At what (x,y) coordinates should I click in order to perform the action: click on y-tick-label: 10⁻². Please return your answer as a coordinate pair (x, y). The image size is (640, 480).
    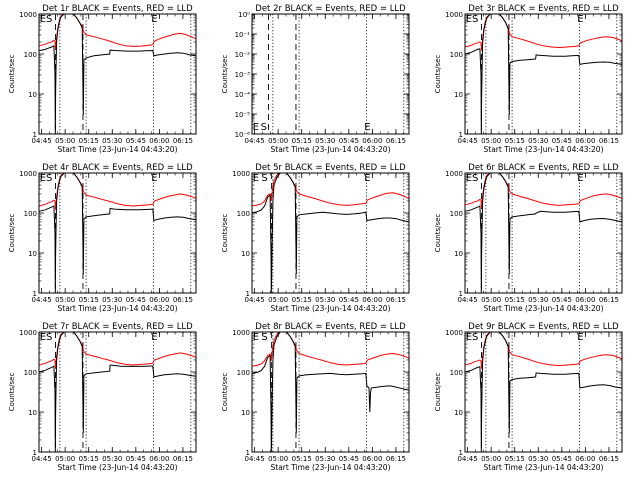
    Looking at the image, I should click on (243, 55).